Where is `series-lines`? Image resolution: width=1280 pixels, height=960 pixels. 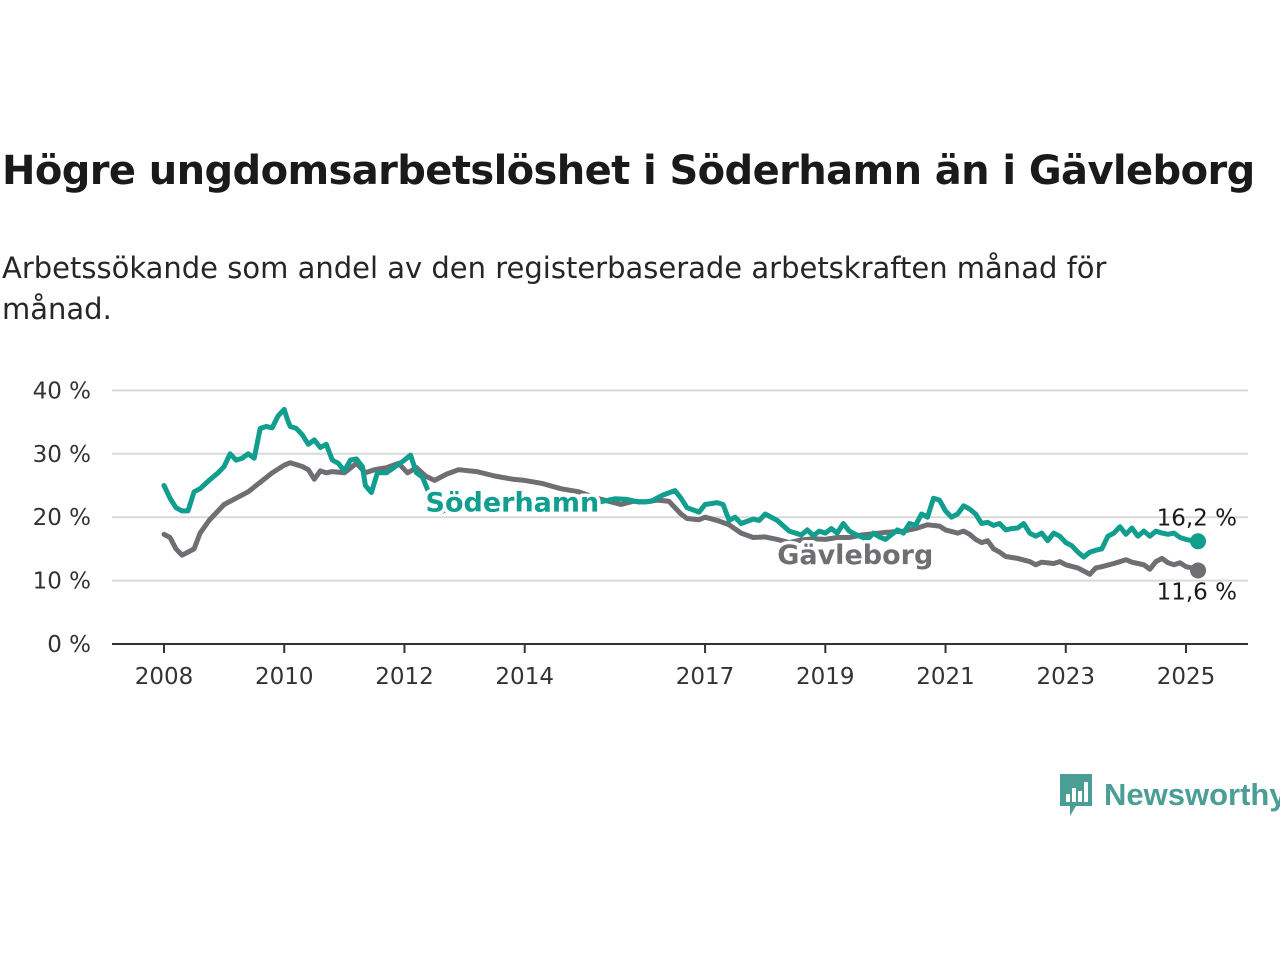 series-lines is located at coordinates (684, 492).